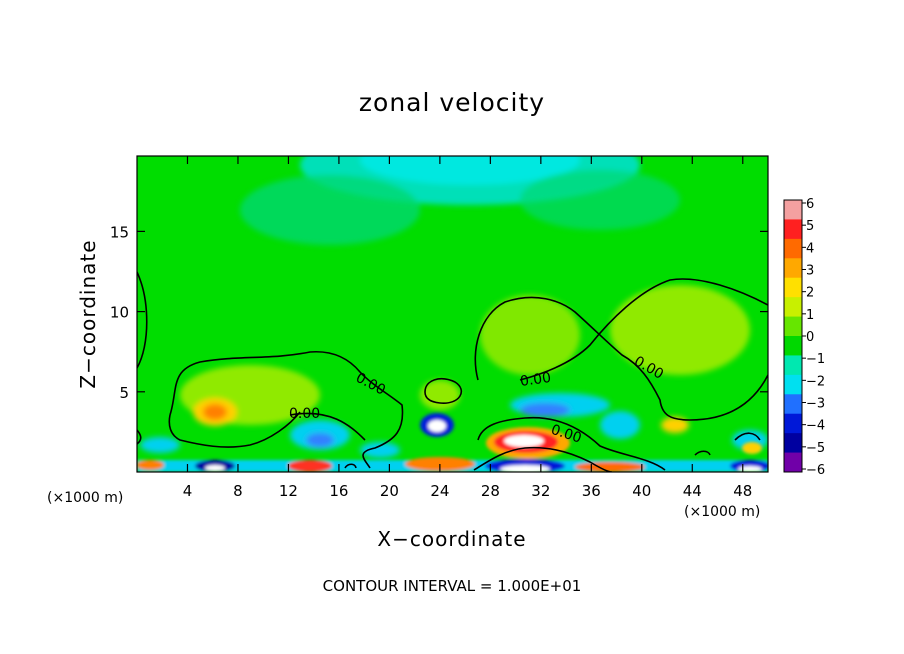 The height and width of the screenshot is (654, 904). I want to click on colorbar-label: 0, so click(810, 337).